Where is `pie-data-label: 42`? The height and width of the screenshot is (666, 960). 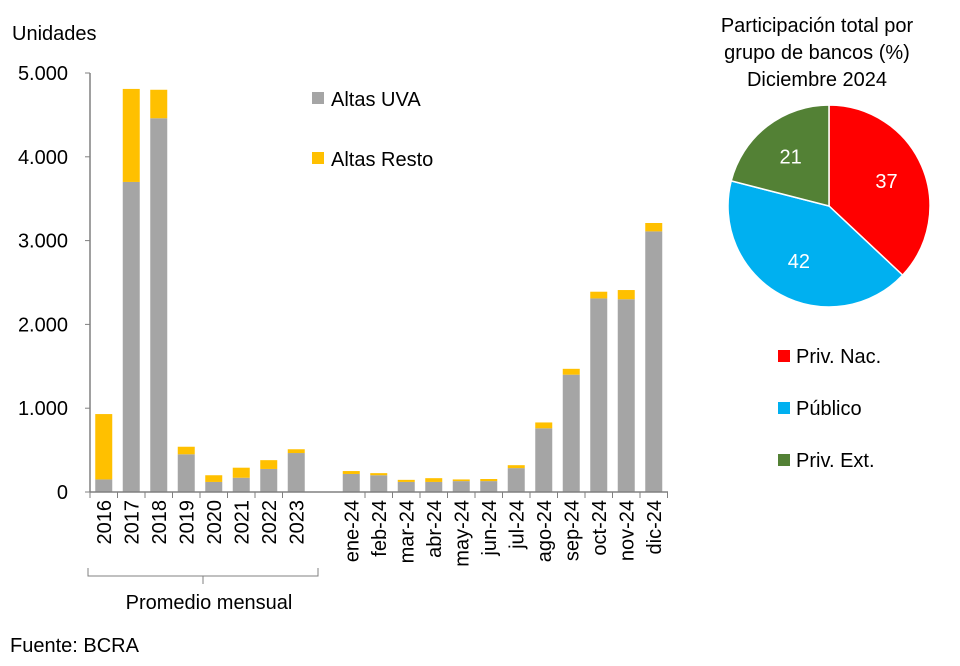 pie-data-label: 42 is located at coordinates (799, 262).